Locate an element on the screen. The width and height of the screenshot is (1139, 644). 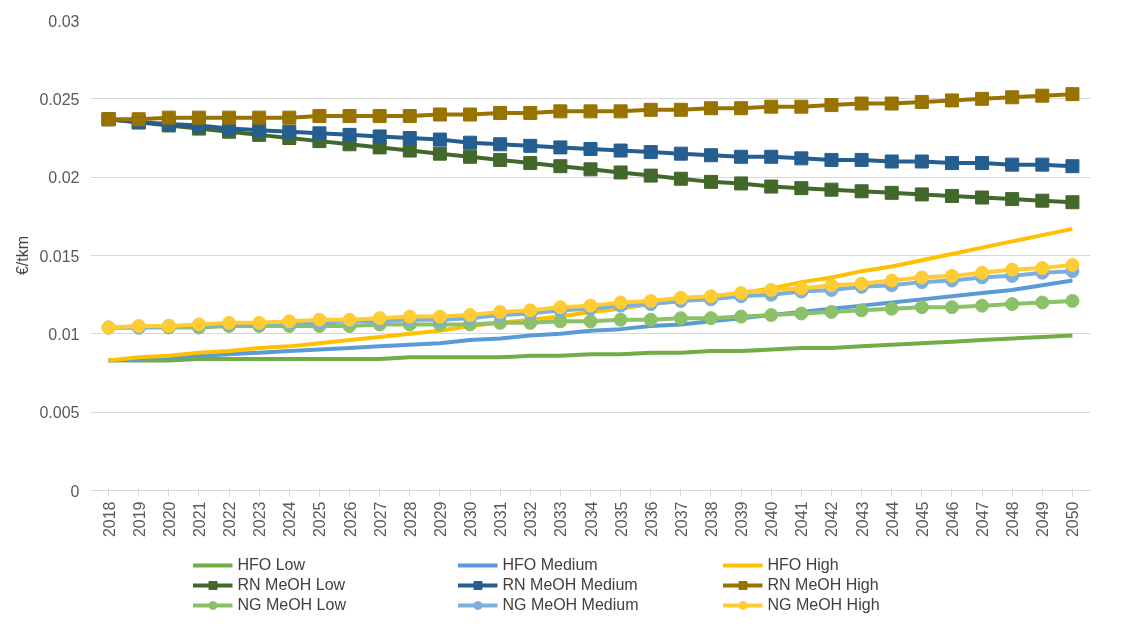
x-tick-label: 2034 is located at coordinates (591, 519).